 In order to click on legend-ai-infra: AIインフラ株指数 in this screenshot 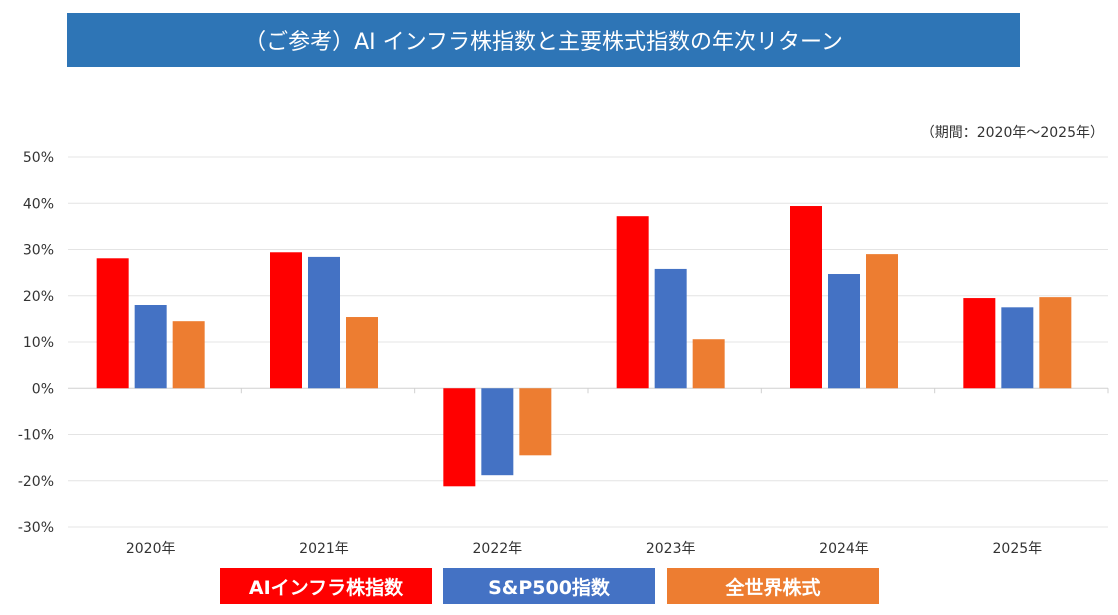, I will do `click(326, 586)`.